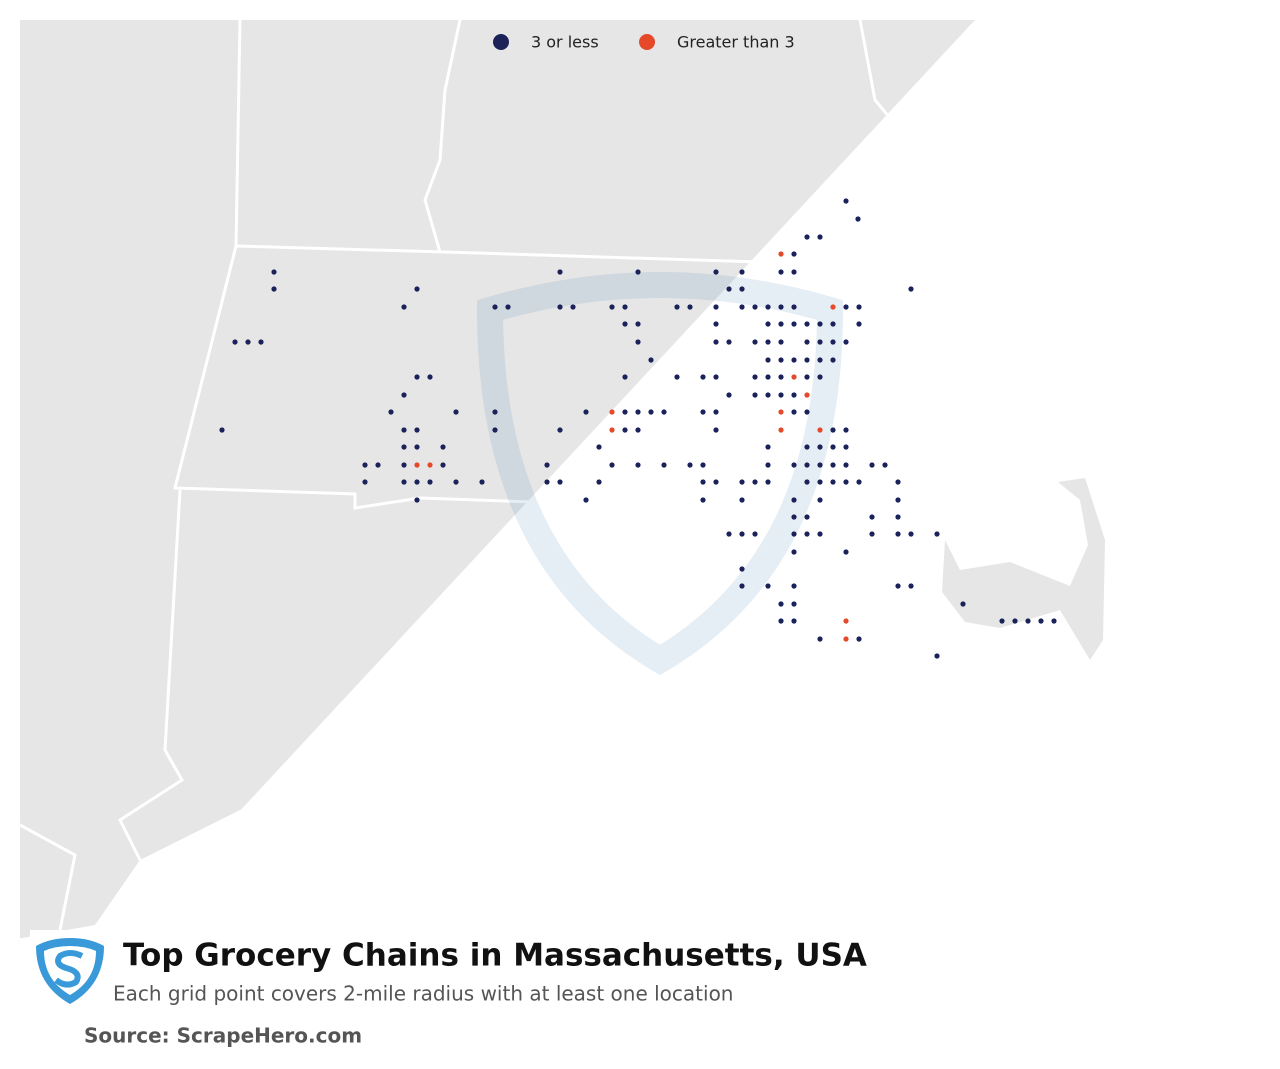 The width and height of the screenshot is (1280, 1069). Describe the element at coordinates (969, 282) in the screenshot. I see `coast-cut` at that location.